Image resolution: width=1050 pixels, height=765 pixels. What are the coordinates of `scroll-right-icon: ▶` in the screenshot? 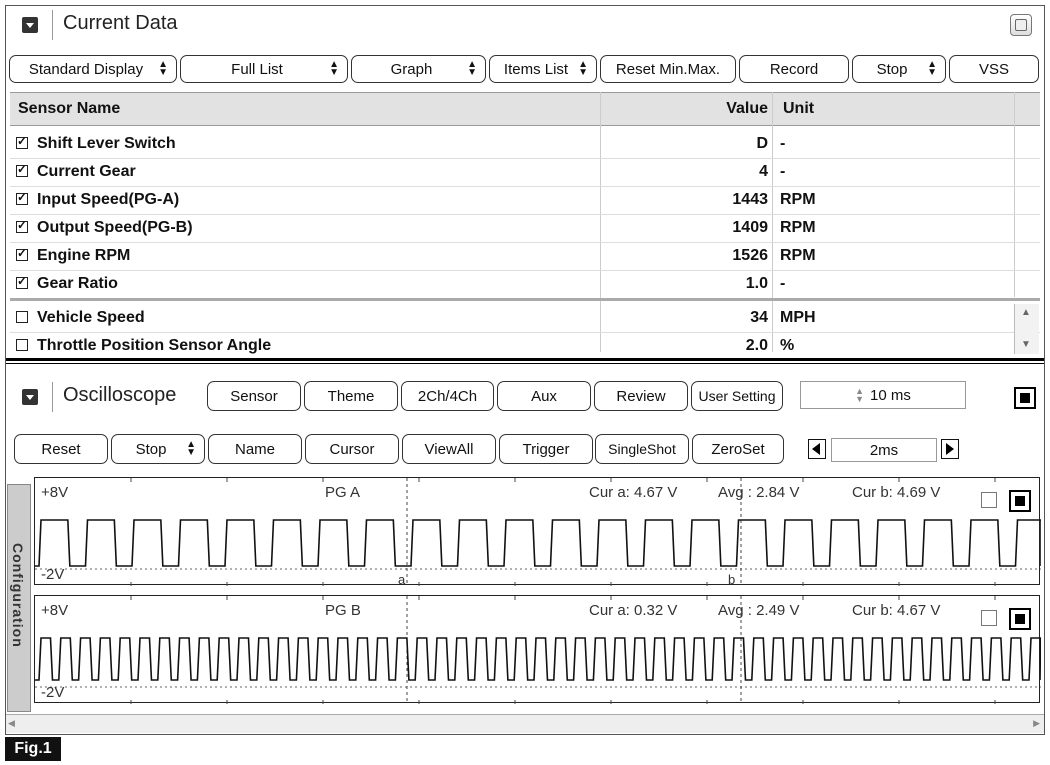 It's located at (1036, 723).